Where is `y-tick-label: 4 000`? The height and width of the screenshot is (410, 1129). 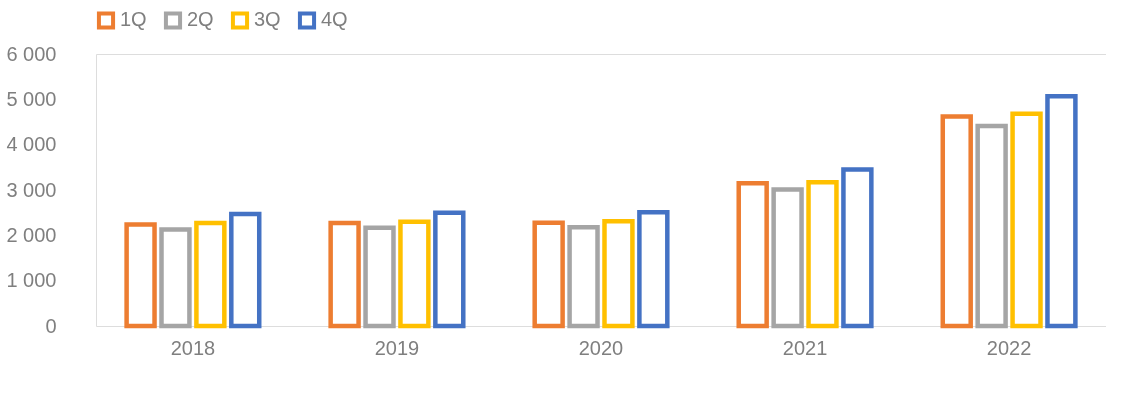
y-tick-label: 4 000 is located at coordinates (31, 144).